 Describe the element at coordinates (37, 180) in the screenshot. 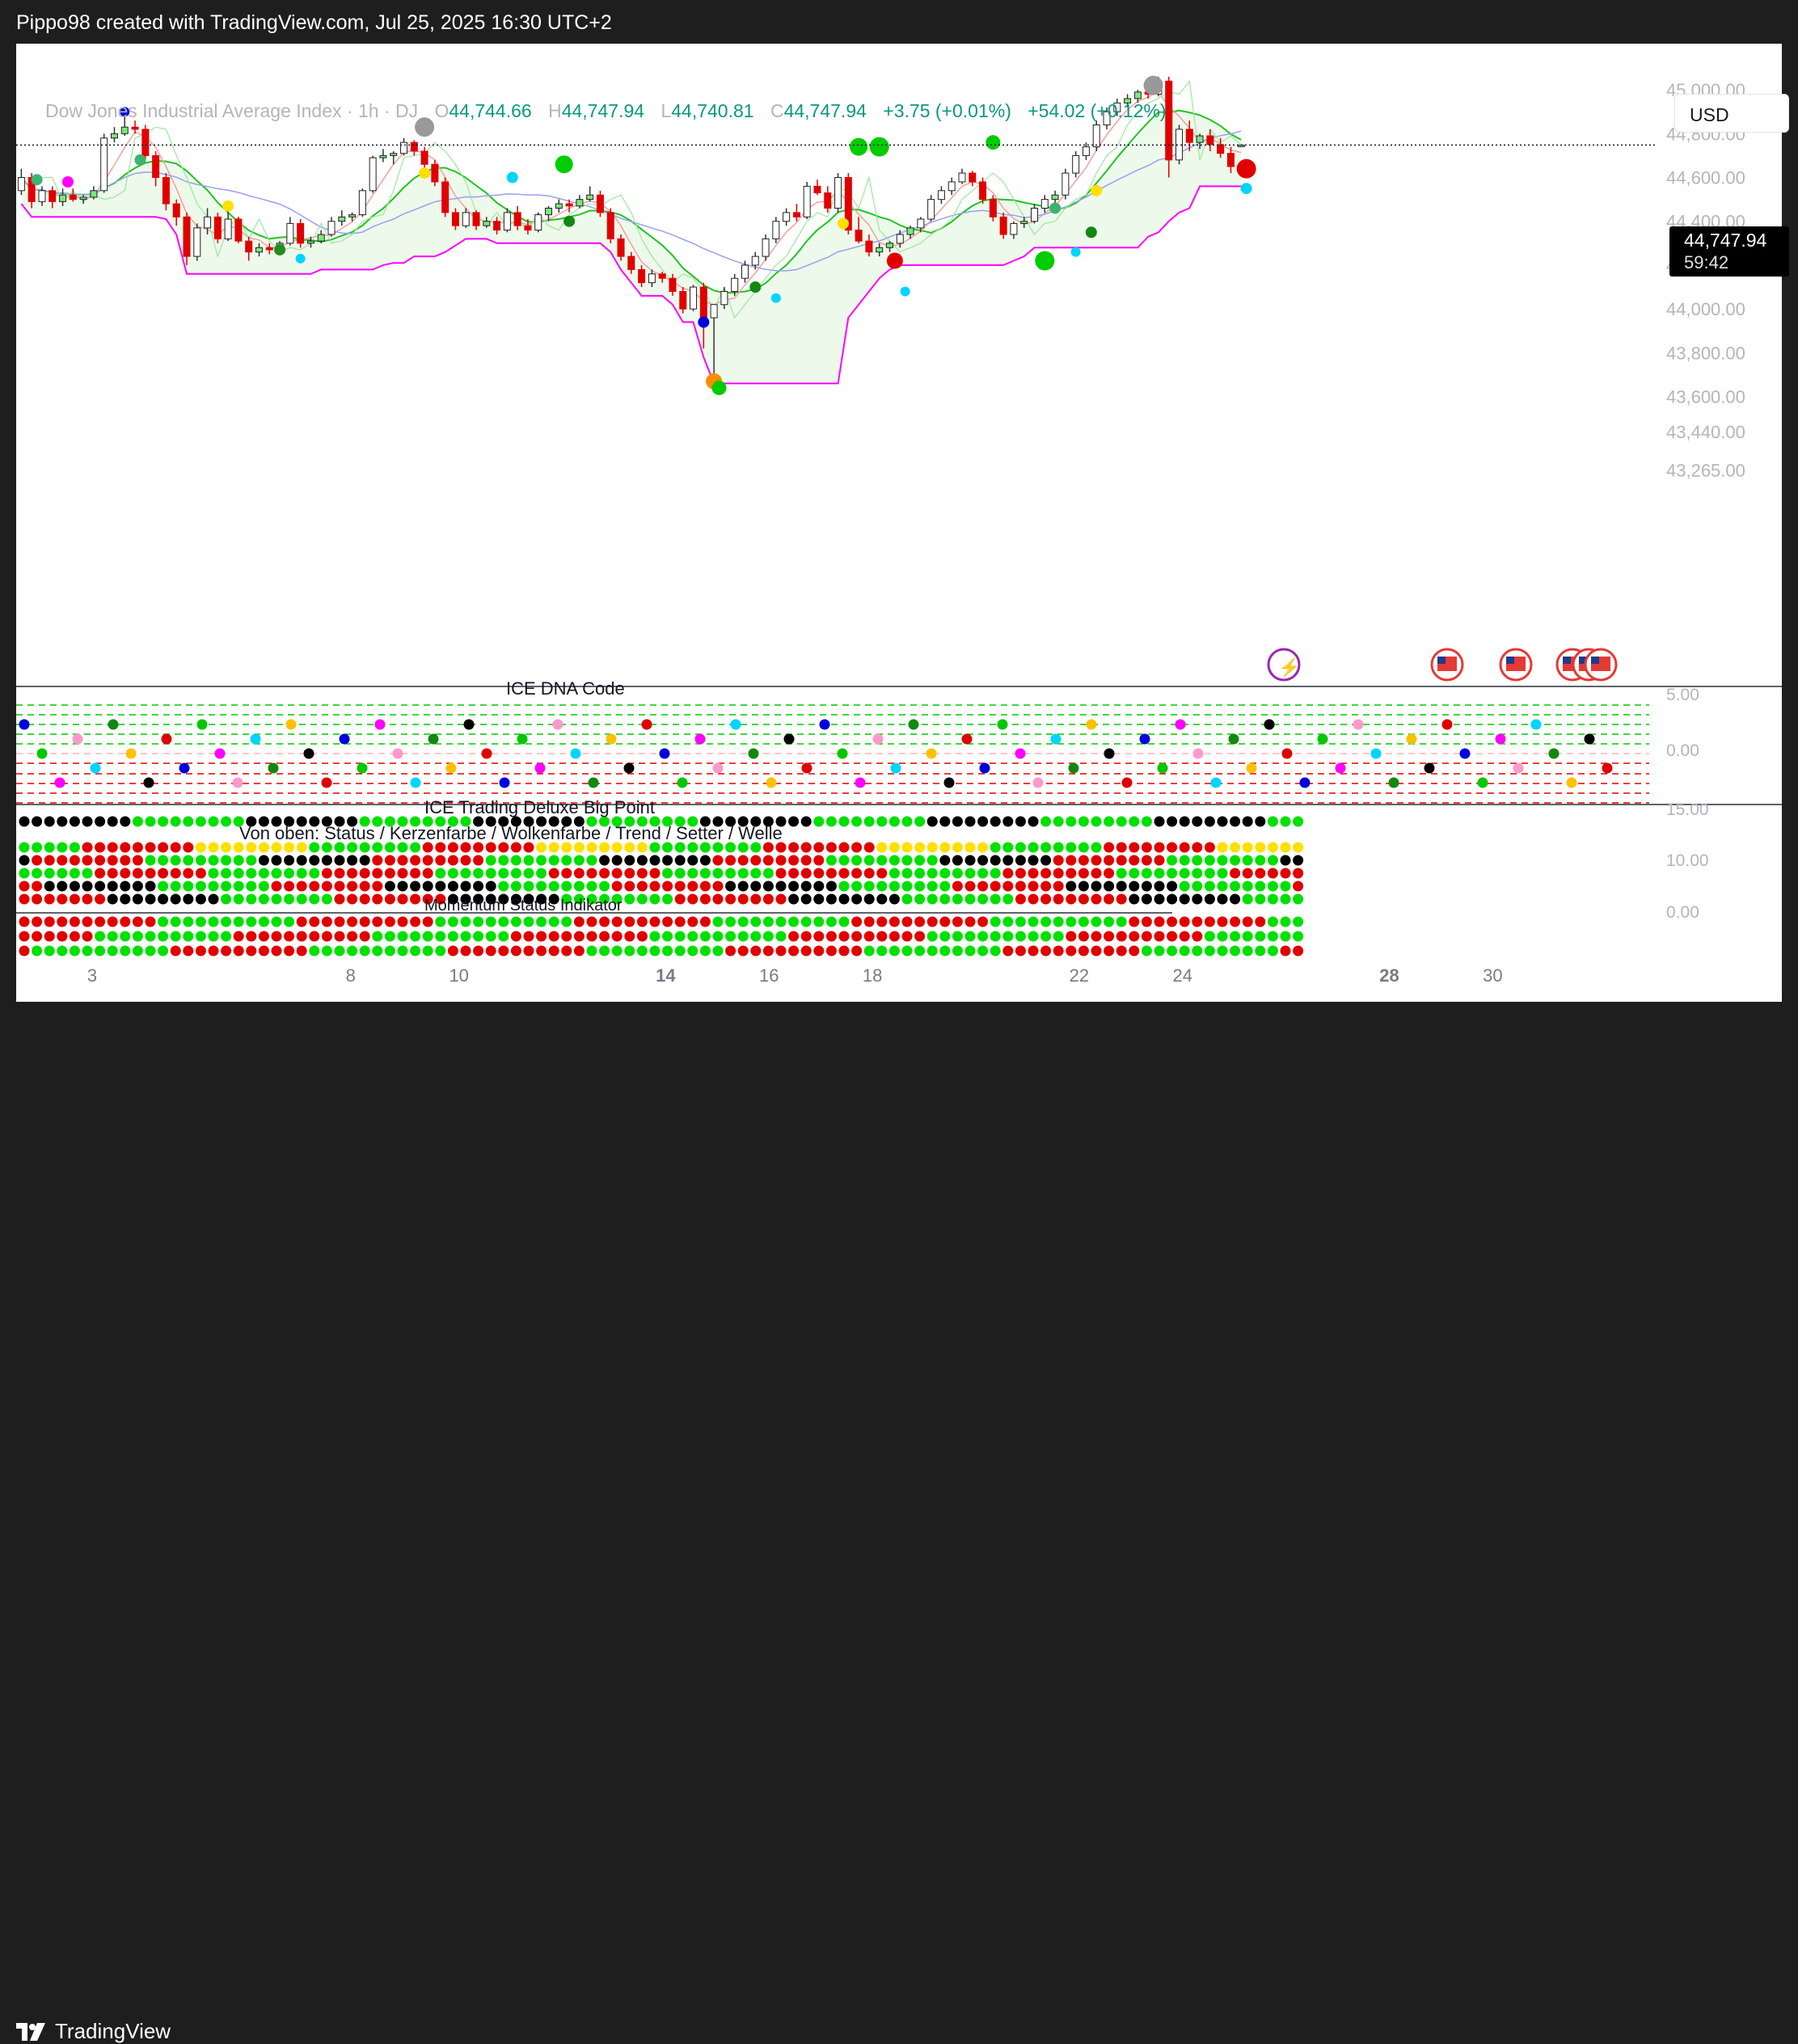

I see `signal-marker` at that location.